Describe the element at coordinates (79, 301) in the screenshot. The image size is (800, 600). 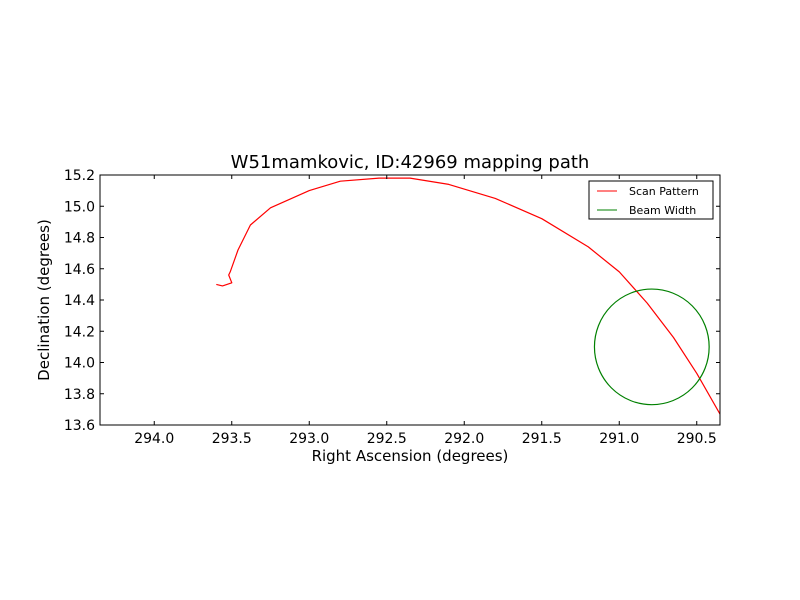
I see `y-tick-label: 14.4` at that location.